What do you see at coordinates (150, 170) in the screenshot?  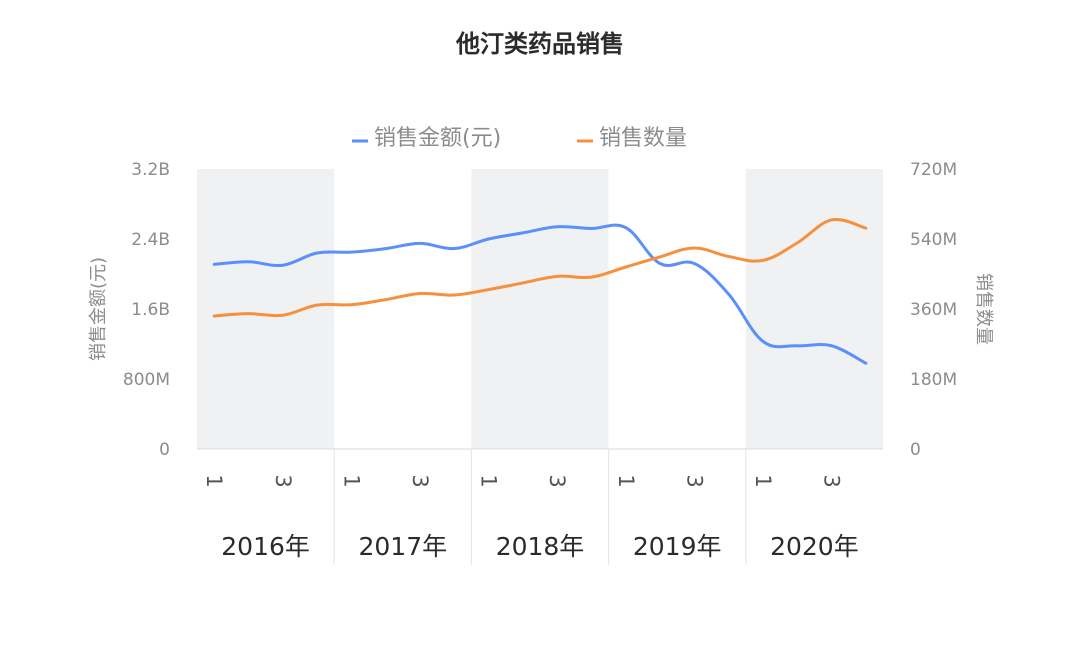 I see `y-left-tick-label: 3.2B` at bounding box center [150, 170].